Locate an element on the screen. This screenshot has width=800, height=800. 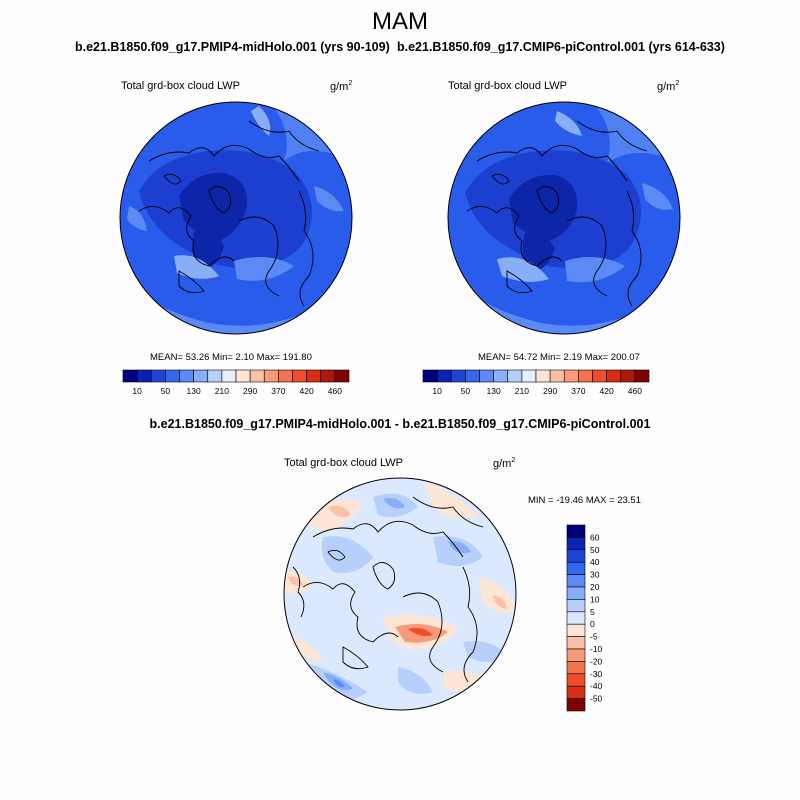
panel-1-colorbar-tick-label: 460 is located at coordinates (335, 391).